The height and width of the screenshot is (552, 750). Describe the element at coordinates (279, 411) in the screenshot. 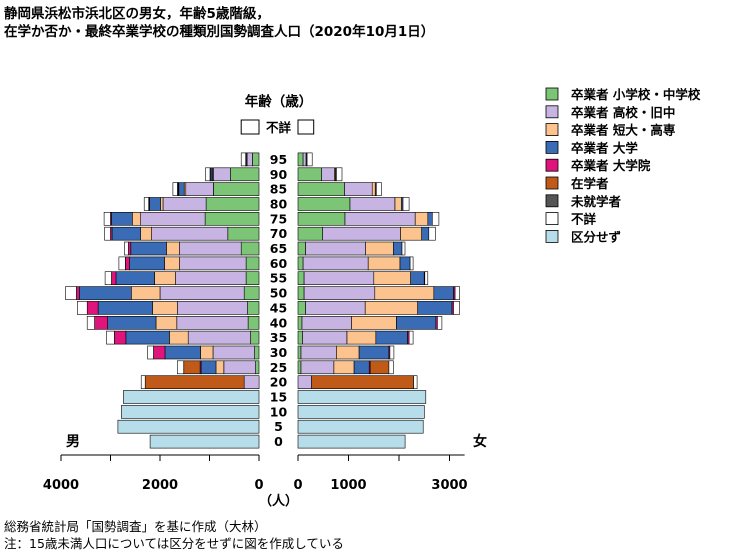

I see `age-label-10: 10` at that location.